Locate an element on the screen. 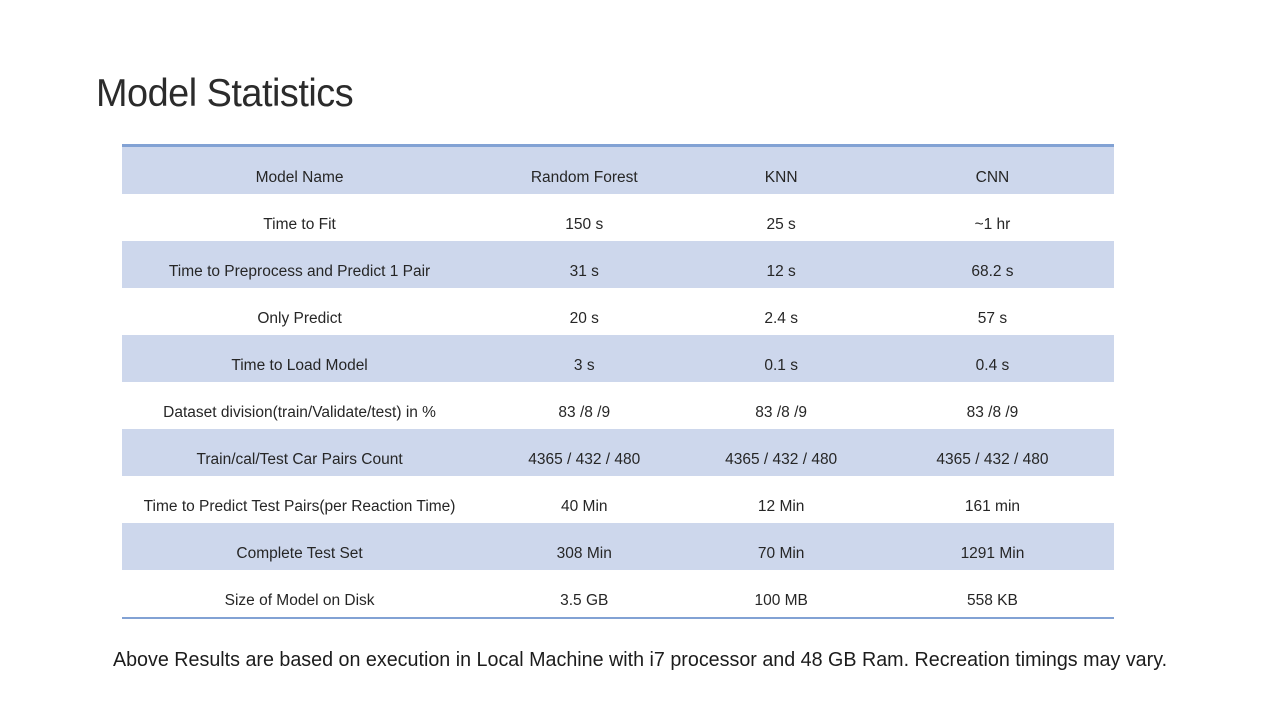 This screenshot has height=720, width=1280. value-cnn: 4365 / 432 / 480 is located at coordinates (992, 459).